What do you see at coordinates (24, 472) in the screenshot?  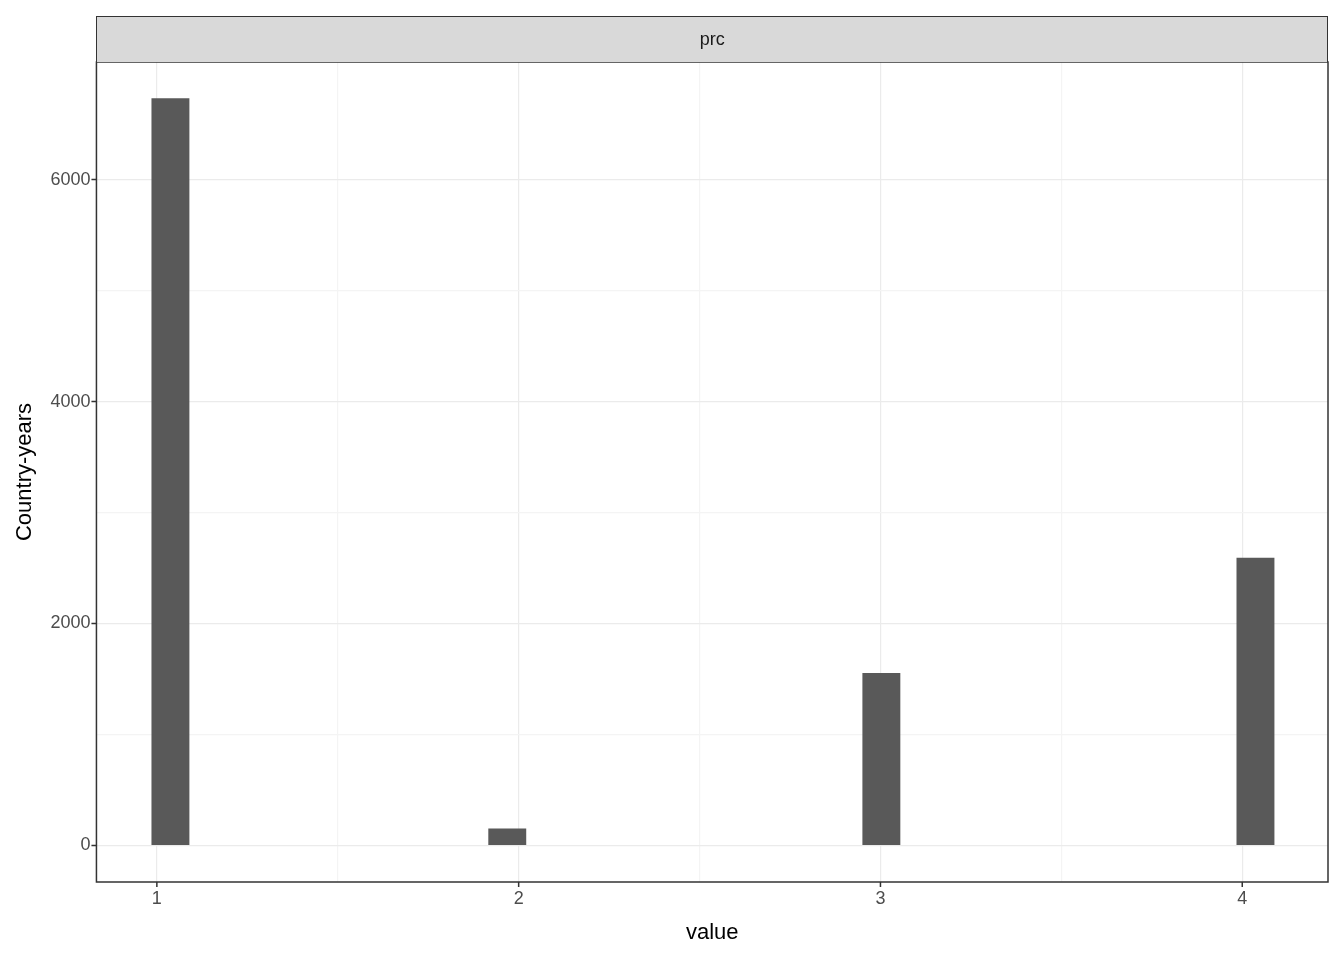 I see `y-axis-title: Country-years` at bounding box center [24, 472].